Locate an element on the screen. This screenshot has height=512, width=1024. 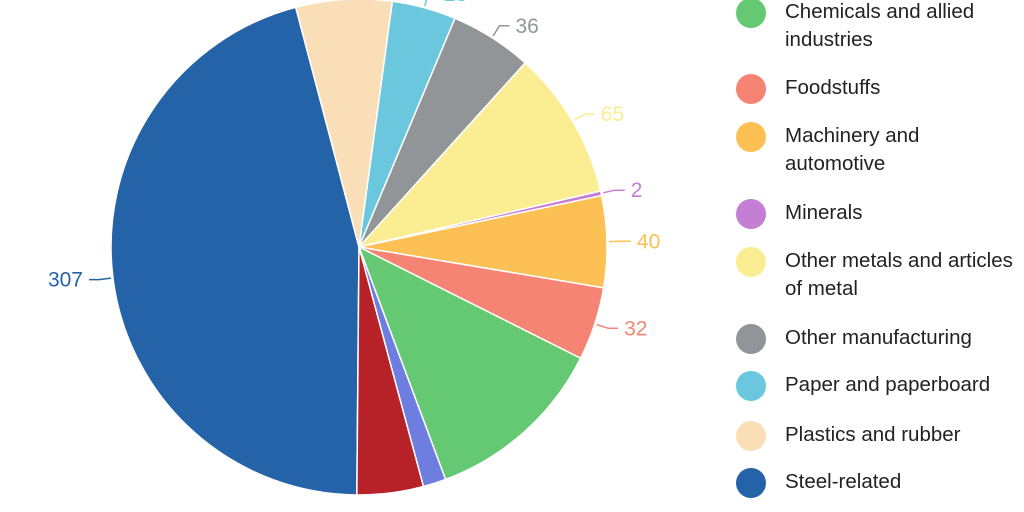
data-label-minerals: 2 is located at coordinates (637, 190).